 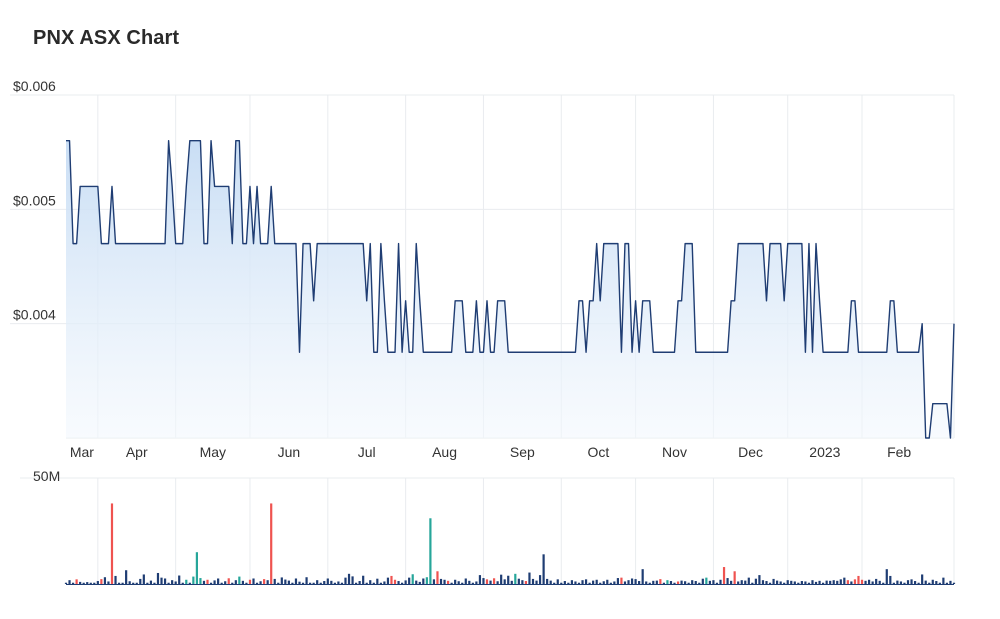 What do you see at coordinates (34, 200) in the screenshot?
I see `price-y-tick-label: $0.005` at bounding box center [34, 200].